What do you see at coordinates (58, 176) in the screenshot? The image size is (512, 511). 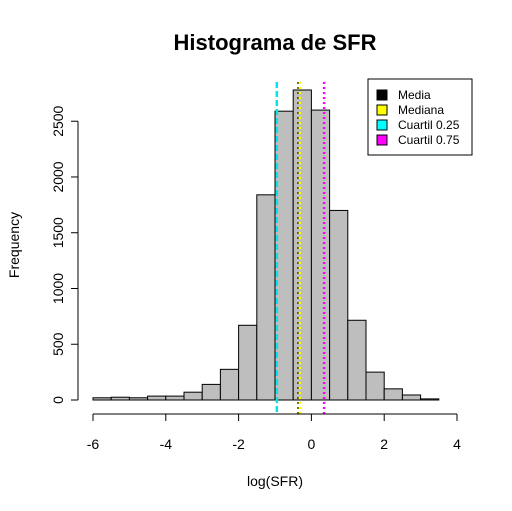 I see `y-tick-label-4: 2000` at bounding box center [58, 176].